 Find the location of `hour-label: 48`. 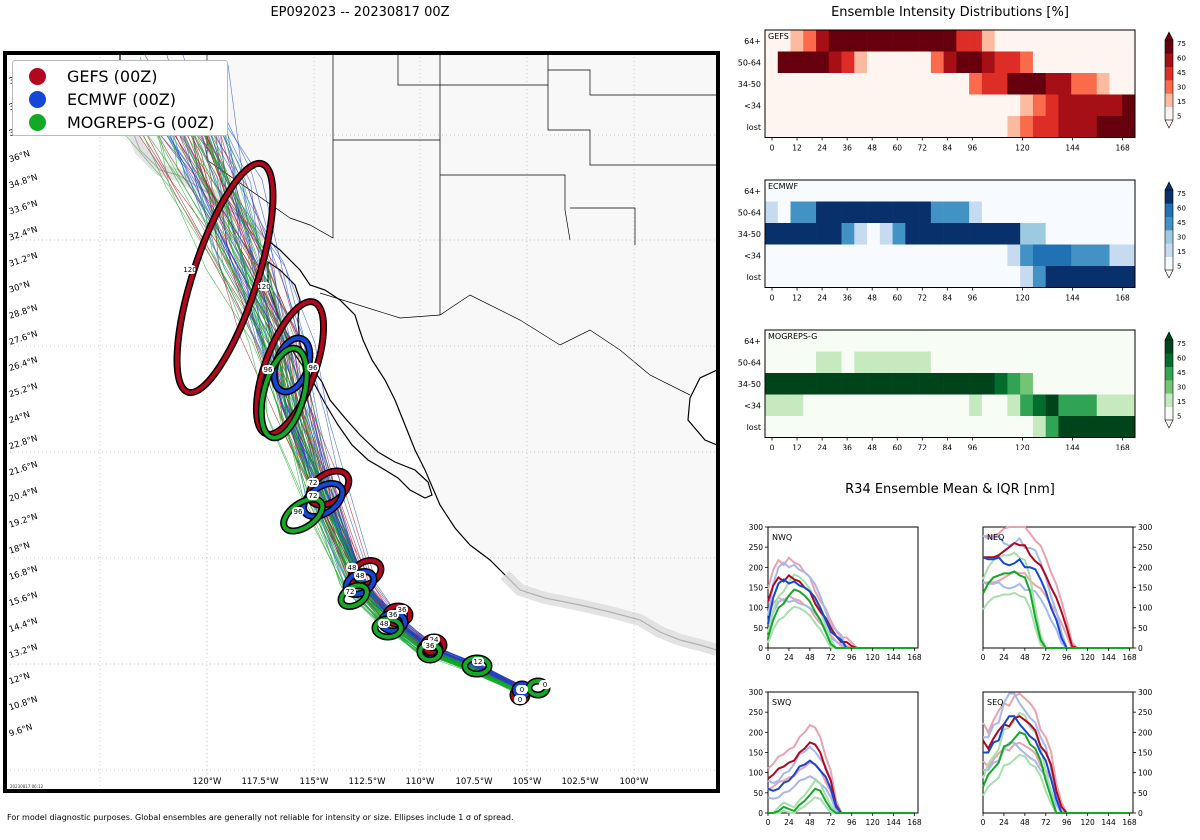

hour-label: 48 is located at coordinates (352, 568).